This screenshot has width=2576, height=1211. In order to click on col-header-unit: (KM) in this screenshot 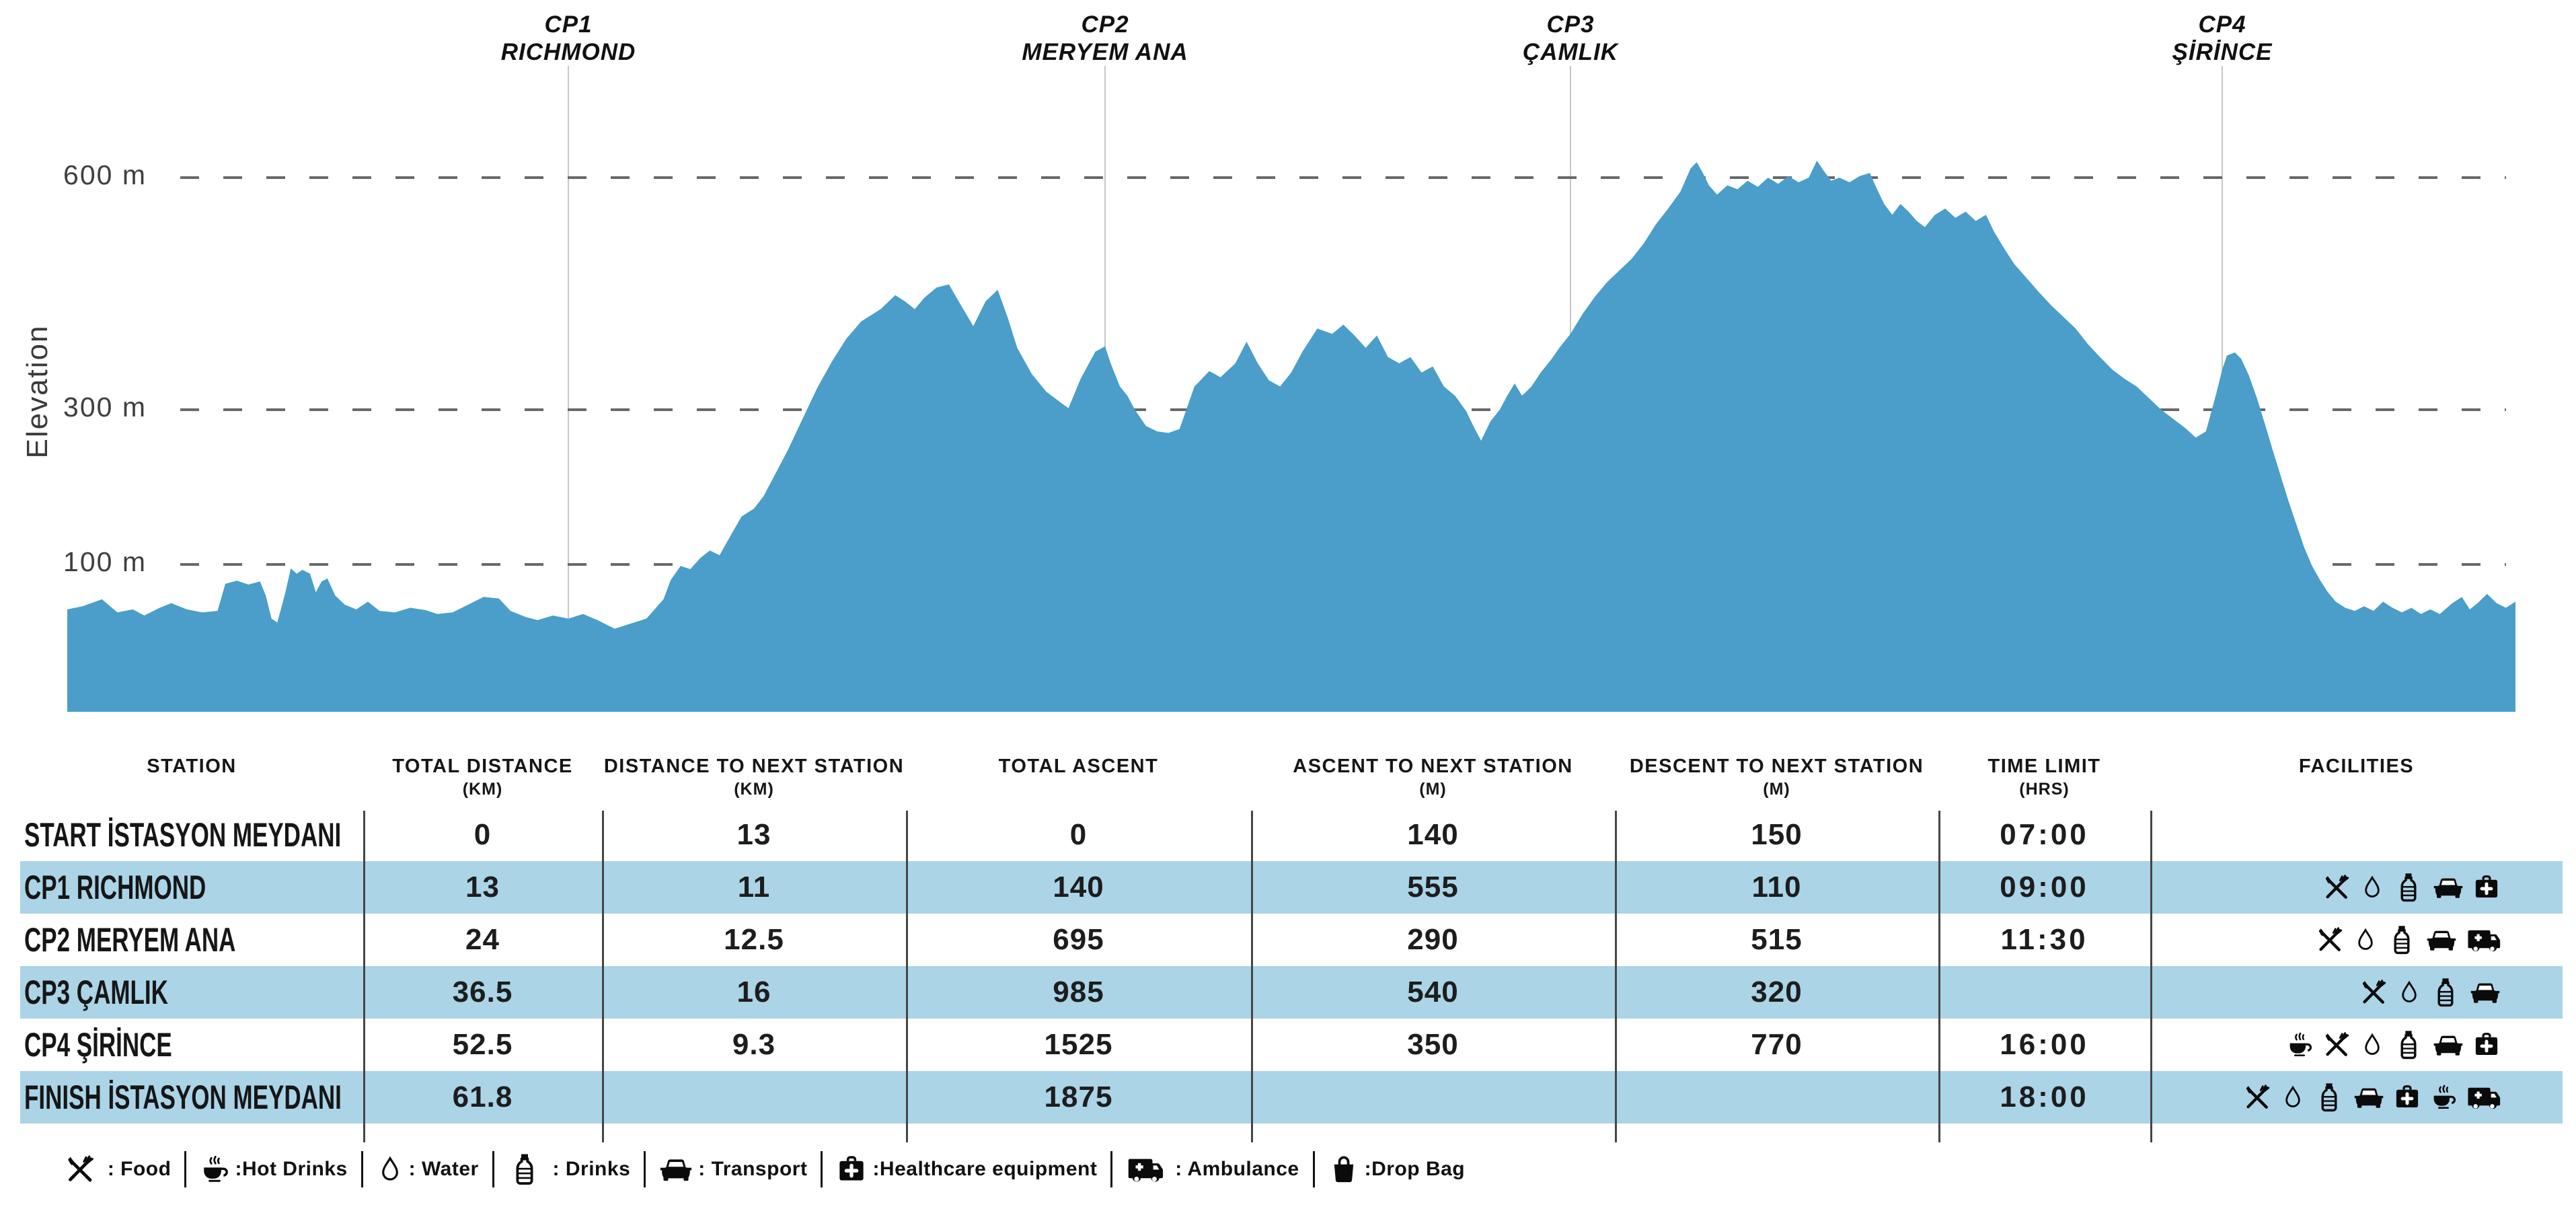, I will do `click(754, 789)`.